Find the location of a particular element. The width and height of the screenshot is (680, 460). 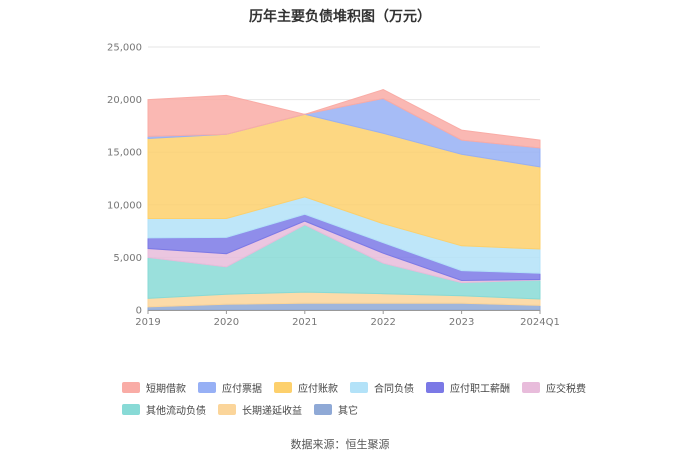

legend-label: 短期借款 is located at coordinates (166, 389).